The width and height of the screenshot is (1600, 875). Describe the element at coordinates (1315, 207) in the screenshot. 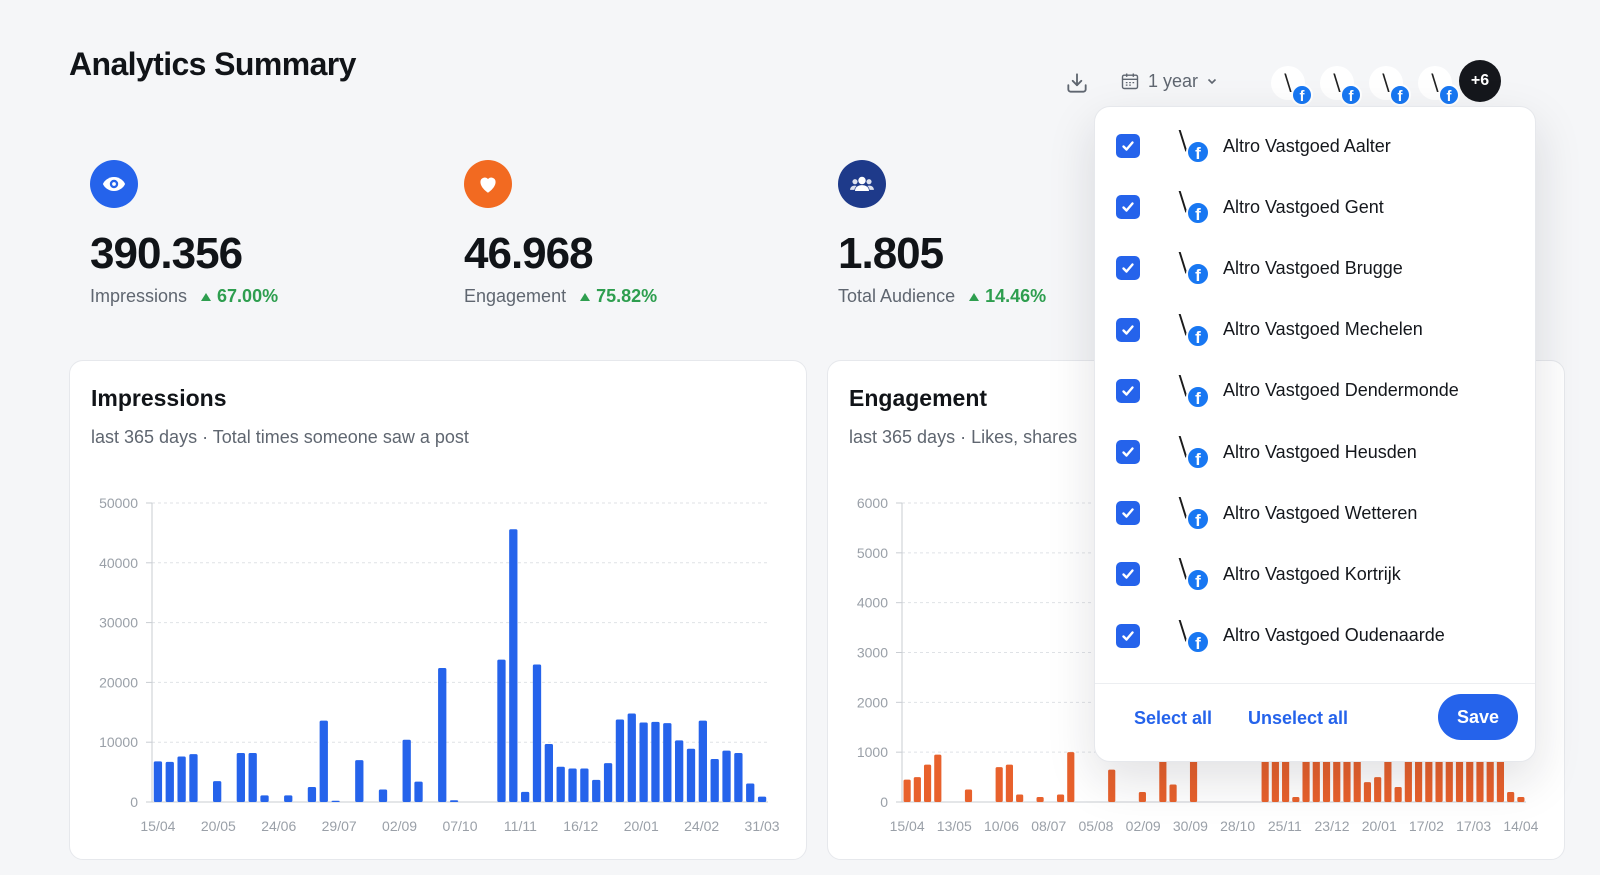

I see `account-option: \ f Altro Vastgoed Gent` at that location.